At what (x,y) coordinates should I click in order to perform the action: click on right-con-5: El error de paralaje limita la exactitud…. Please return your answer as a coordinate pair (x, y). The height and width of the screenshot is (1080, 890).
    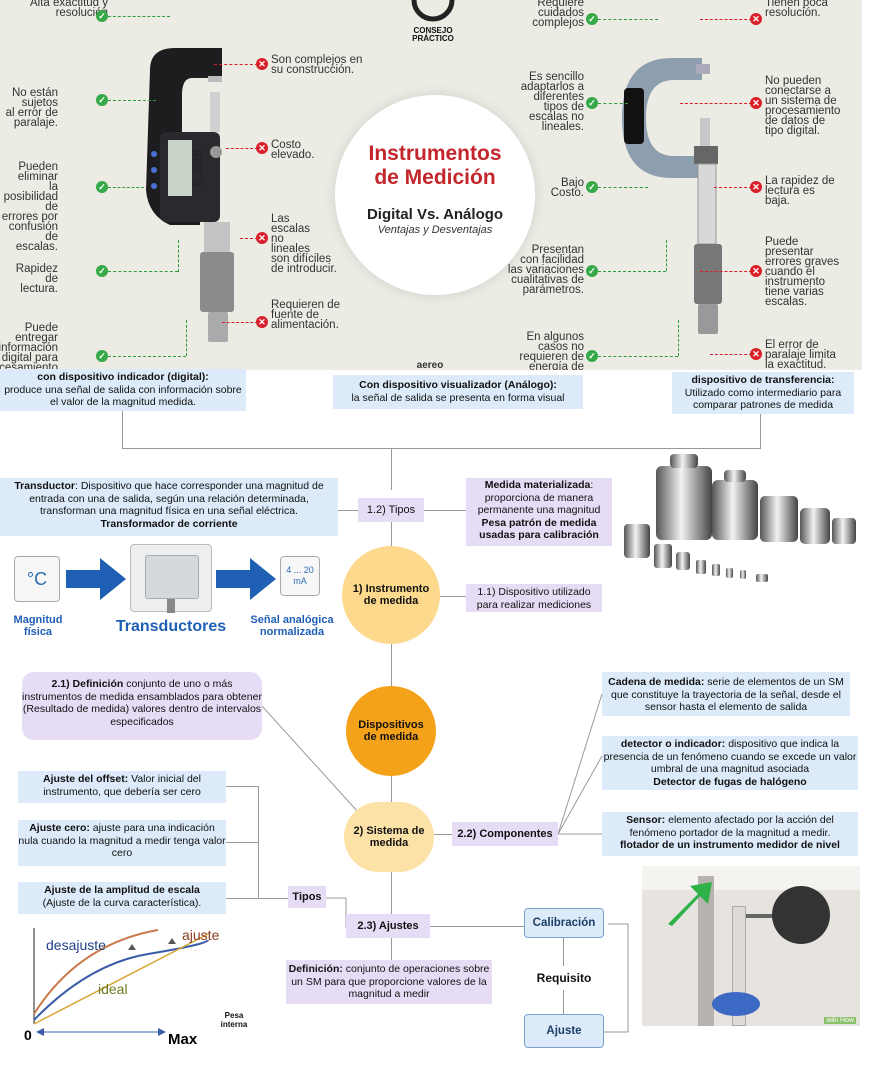
    Looking at the image, I should click on (800, 354).